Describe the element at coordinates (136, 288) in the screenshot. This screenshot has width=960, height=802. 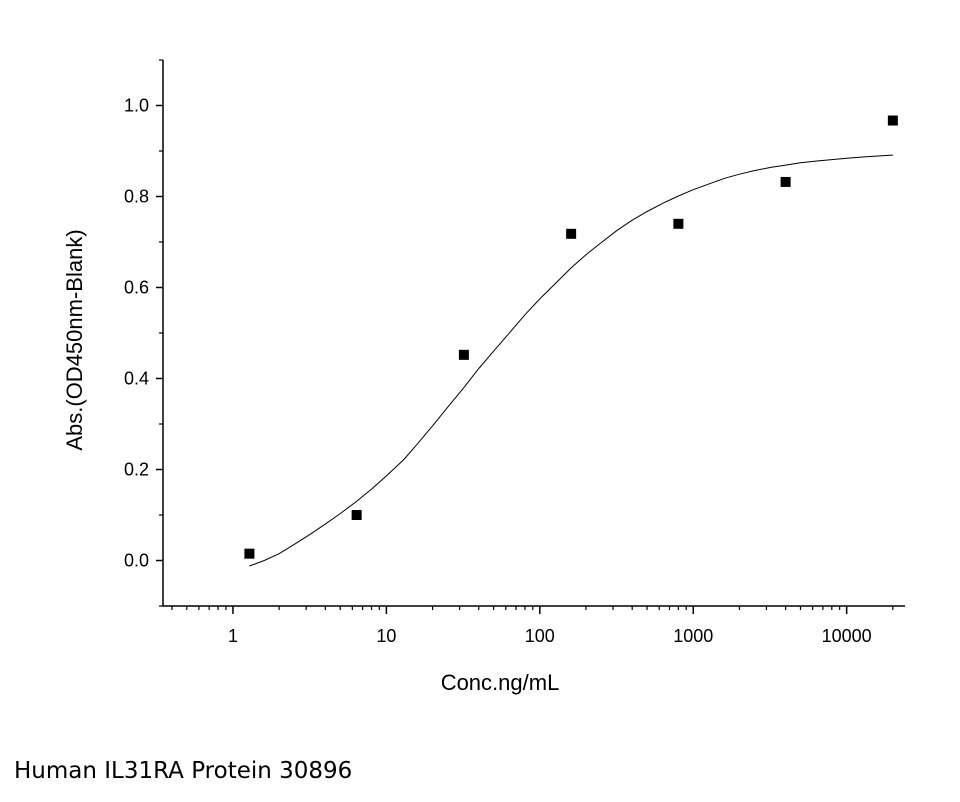
I see `y-tick-label: 0.6` at that location.